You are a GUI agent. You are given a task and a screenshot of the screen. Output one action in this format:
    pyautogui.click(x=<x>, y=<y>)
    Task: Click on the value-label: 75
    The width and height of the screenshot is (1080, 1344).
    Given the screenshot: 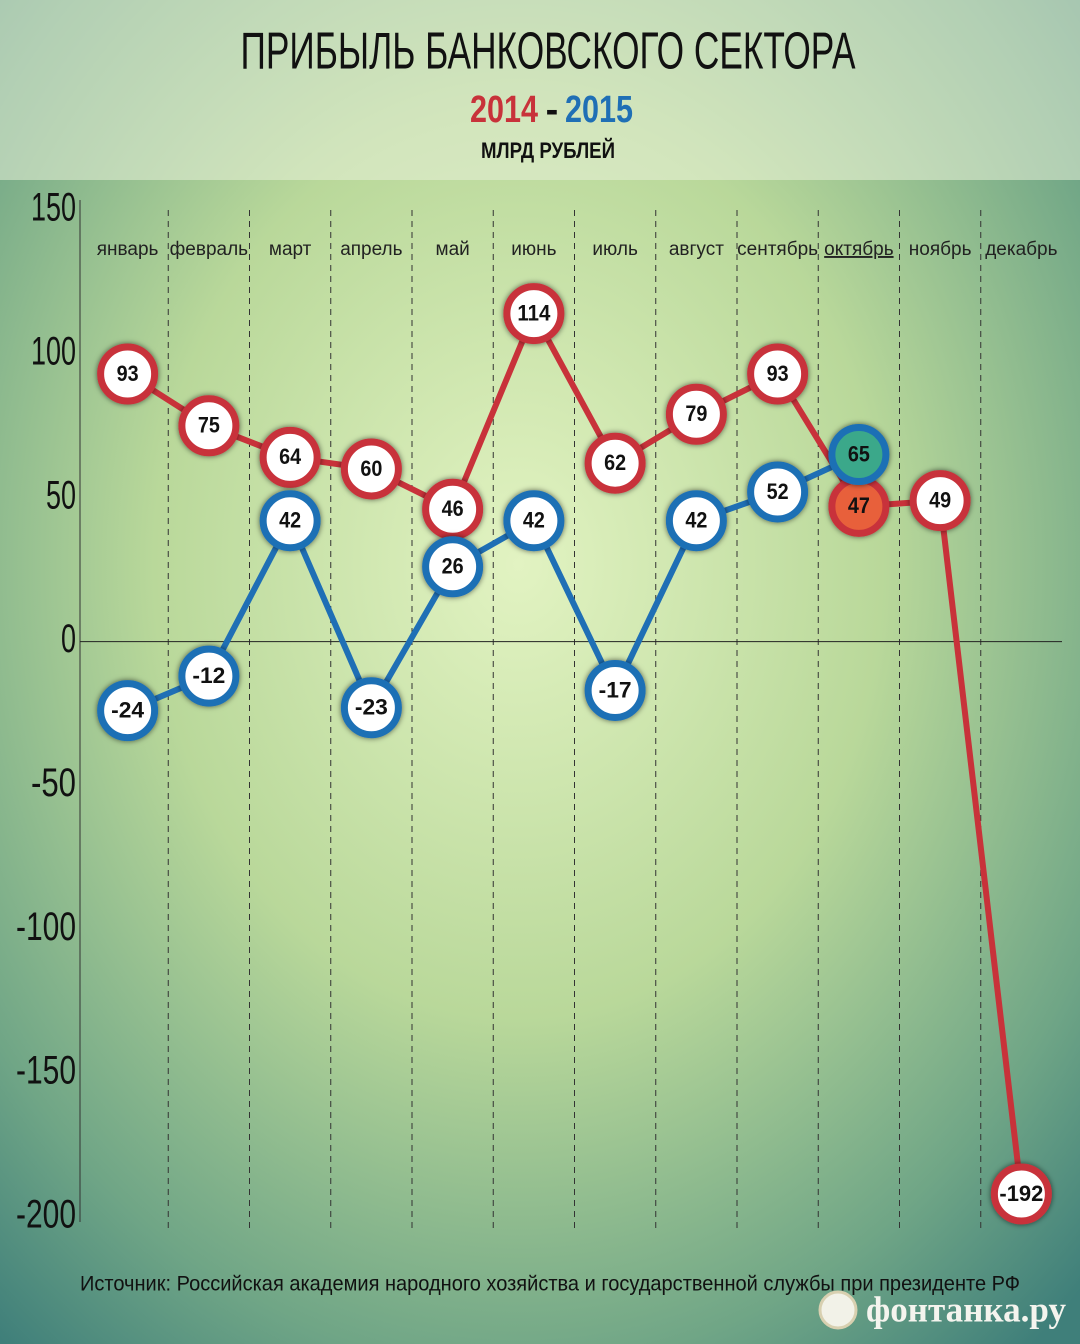 What is the action you would take?
    pyautogui.click(x=209, y=425)
    